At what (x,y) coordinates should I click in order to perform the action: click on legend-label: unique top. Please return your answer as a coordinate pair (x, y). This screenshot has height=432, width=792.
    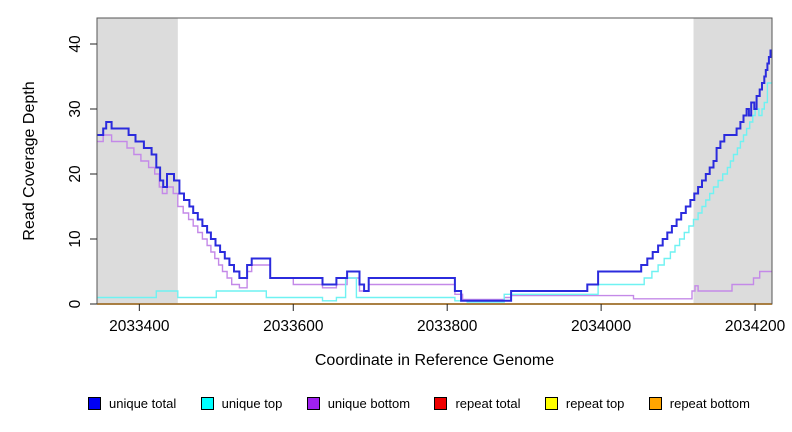
    Looking at the image, I should click on (252, 403).